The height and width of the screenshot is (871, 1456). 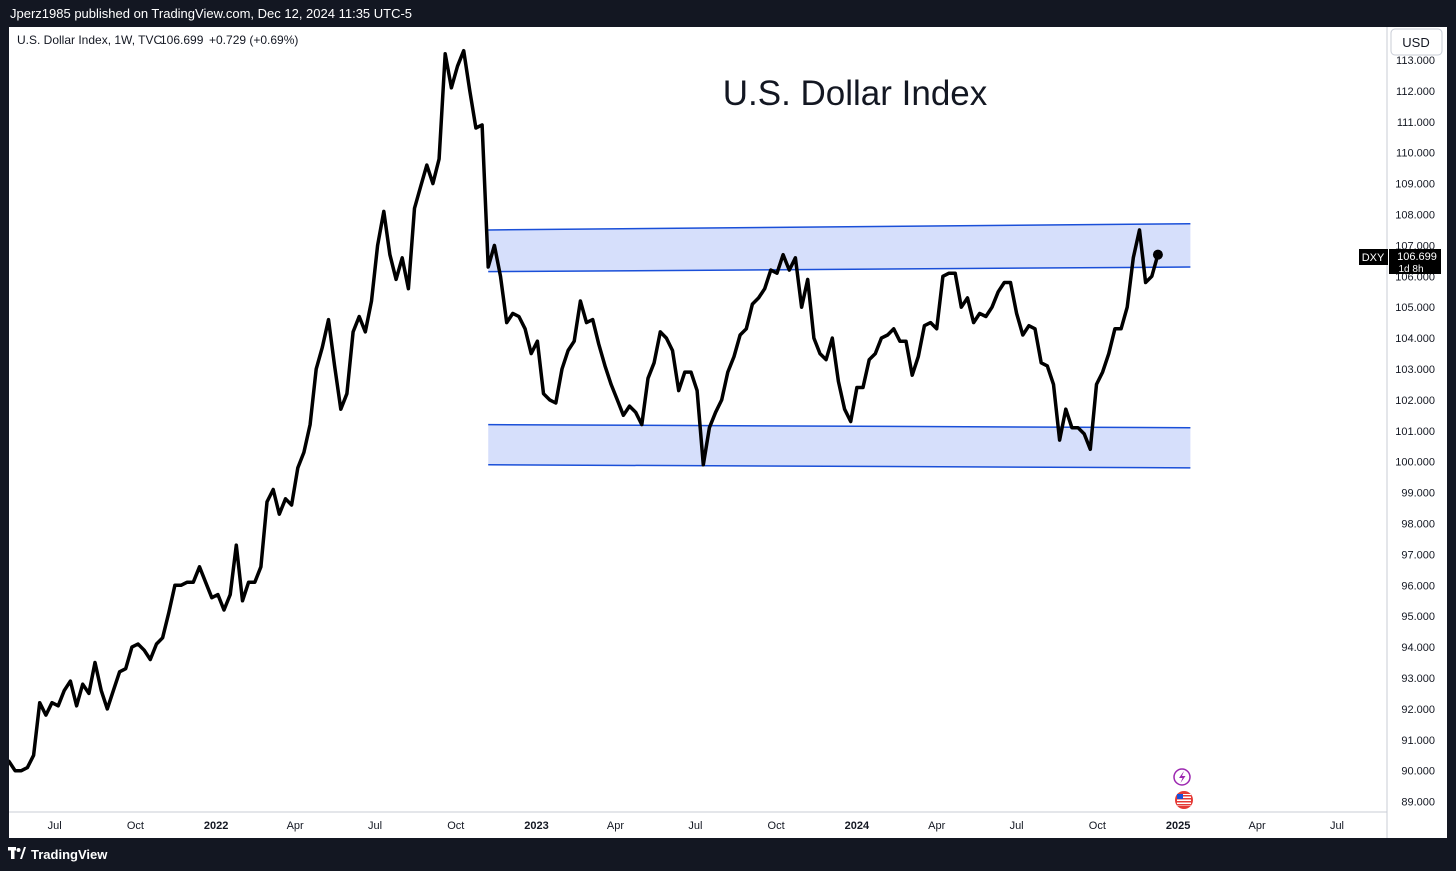 I want to click on y-tick-label: 92.000, so click(x=1418, y=710).